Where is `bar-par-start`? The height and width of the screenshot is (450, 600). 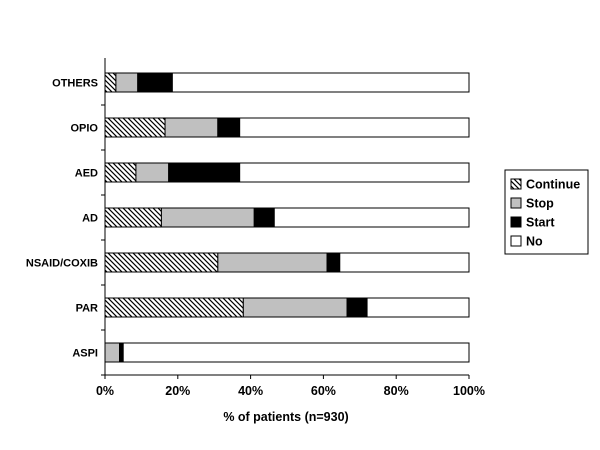
bar-par-start is located at coordinates (357, 307).